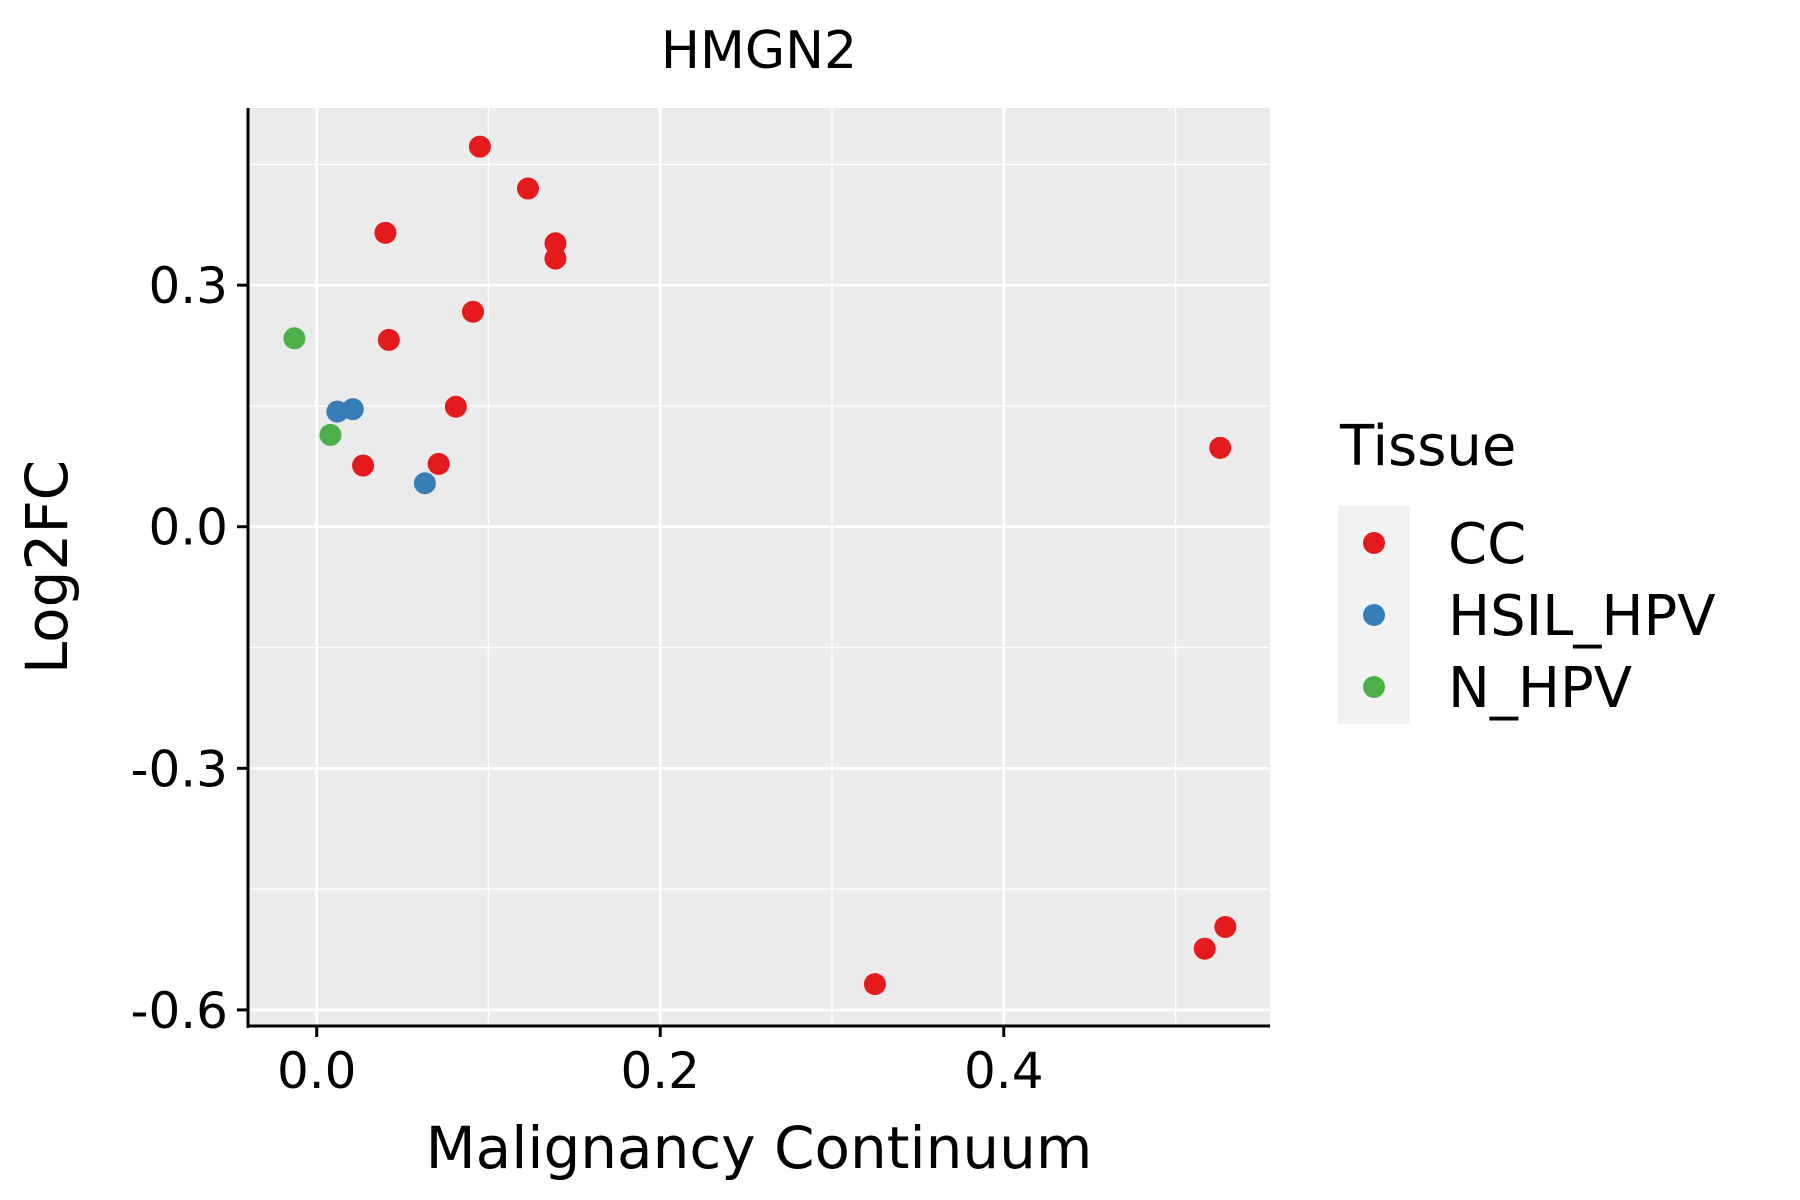 The width and height of the screenshot is (1800, 1200). I want to click on y-tick-label: 0.0, so click(188, 528).